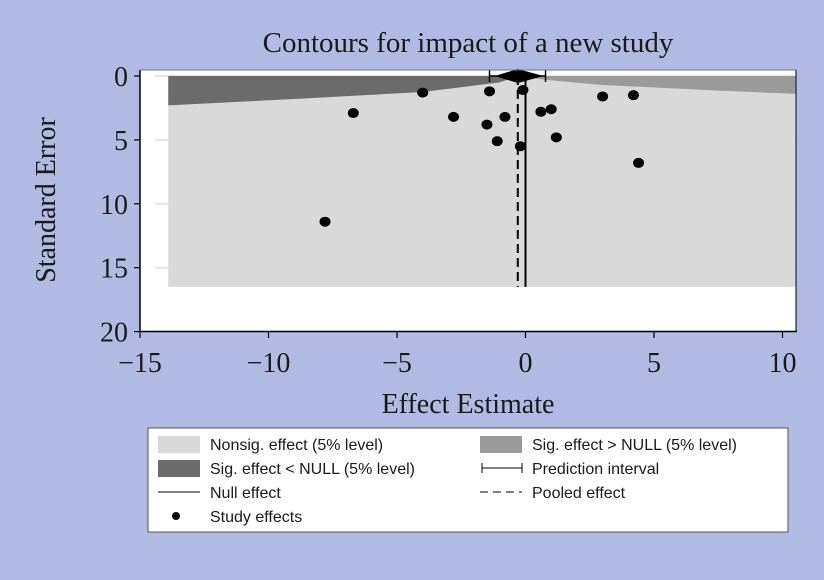 This screenshot has width=824, height=580. What do you see at coordinates (521, 181) in the screenshot?
I see `reference-lines` at bounding box center [521, 181].